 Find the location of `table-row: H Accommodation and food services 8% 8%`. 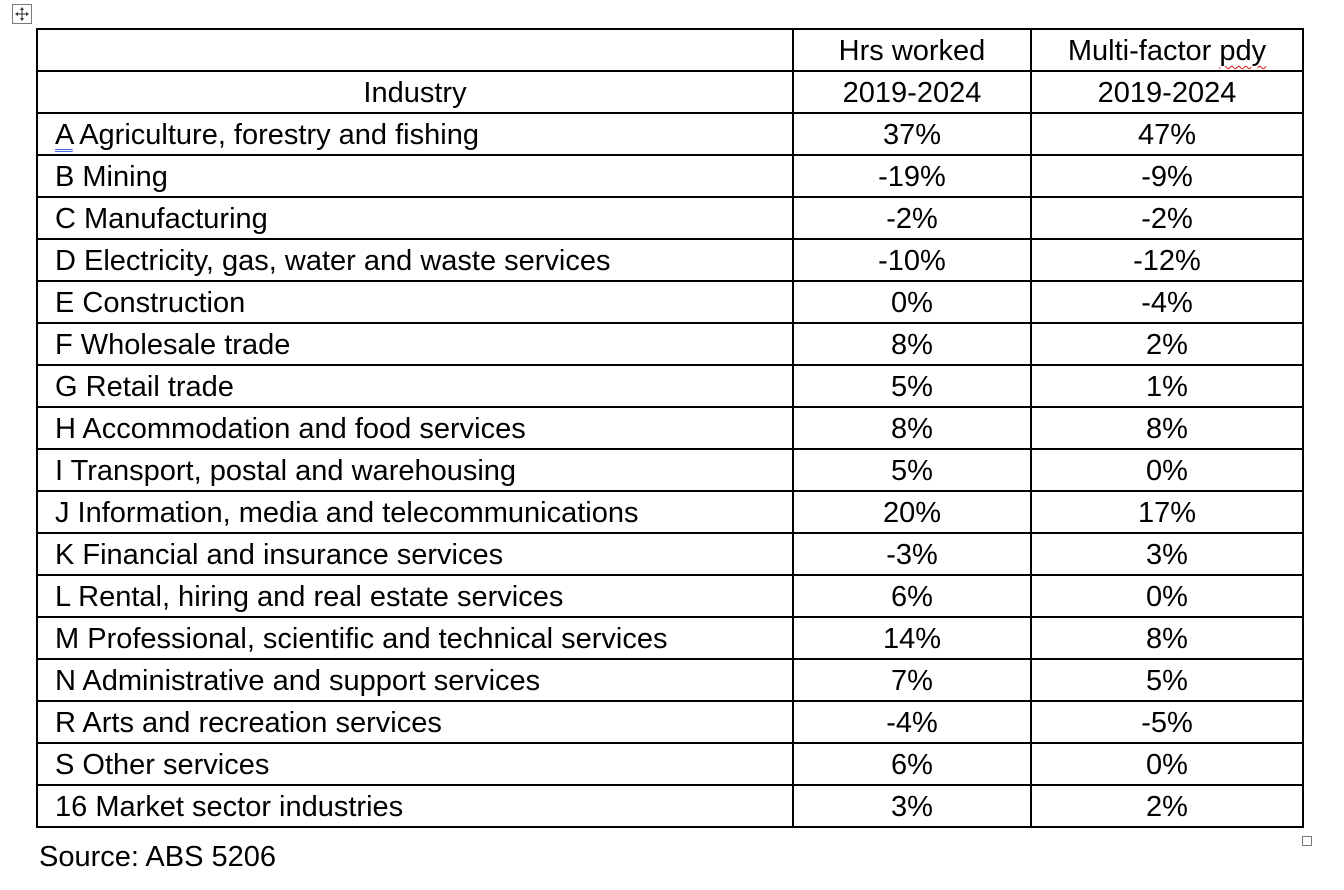

table-row: H Accommodation and food services 8% 8% is located at coordinates (670, 428).